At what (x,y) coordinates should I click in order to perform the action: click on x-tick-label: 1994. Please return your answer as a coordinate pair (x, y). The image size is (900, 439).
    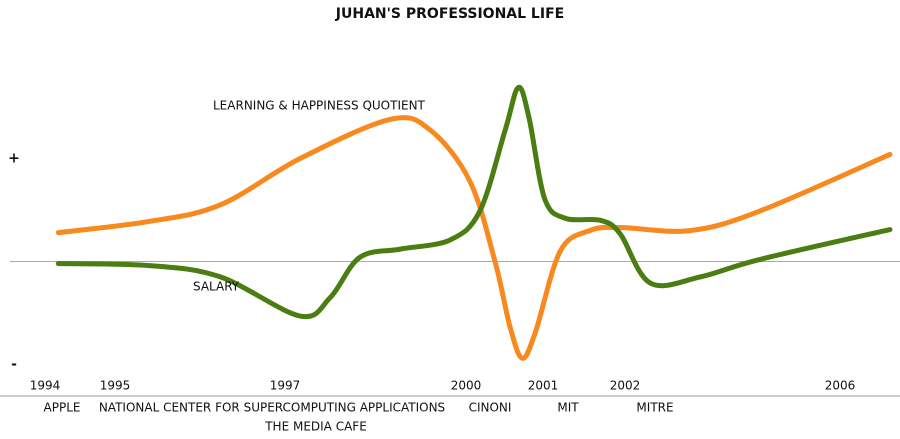
    Looking at the image, I should click on (45, 386).